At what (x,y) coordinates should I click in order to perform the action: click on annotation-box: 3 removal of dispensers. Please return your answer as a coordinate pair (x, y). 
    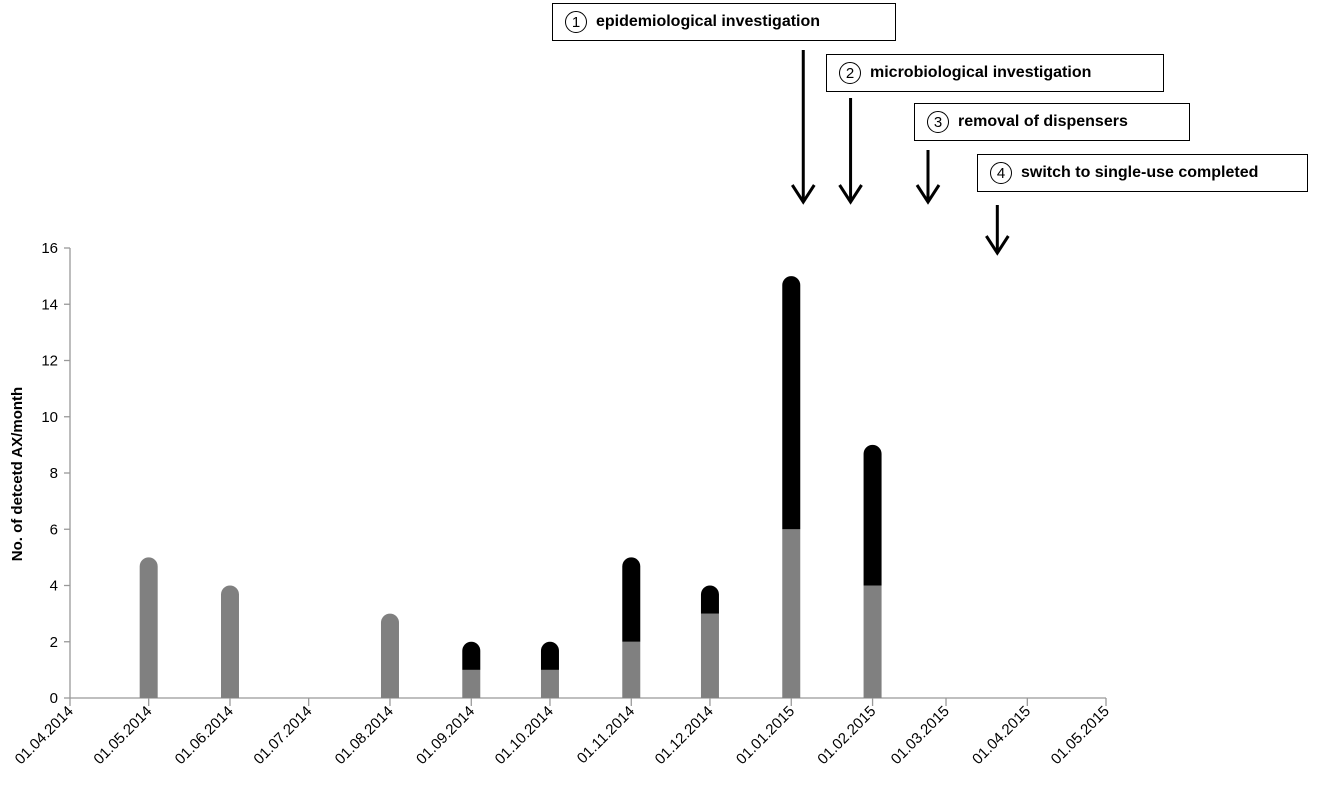
    Looking at the image, I should click on (1052, 122).